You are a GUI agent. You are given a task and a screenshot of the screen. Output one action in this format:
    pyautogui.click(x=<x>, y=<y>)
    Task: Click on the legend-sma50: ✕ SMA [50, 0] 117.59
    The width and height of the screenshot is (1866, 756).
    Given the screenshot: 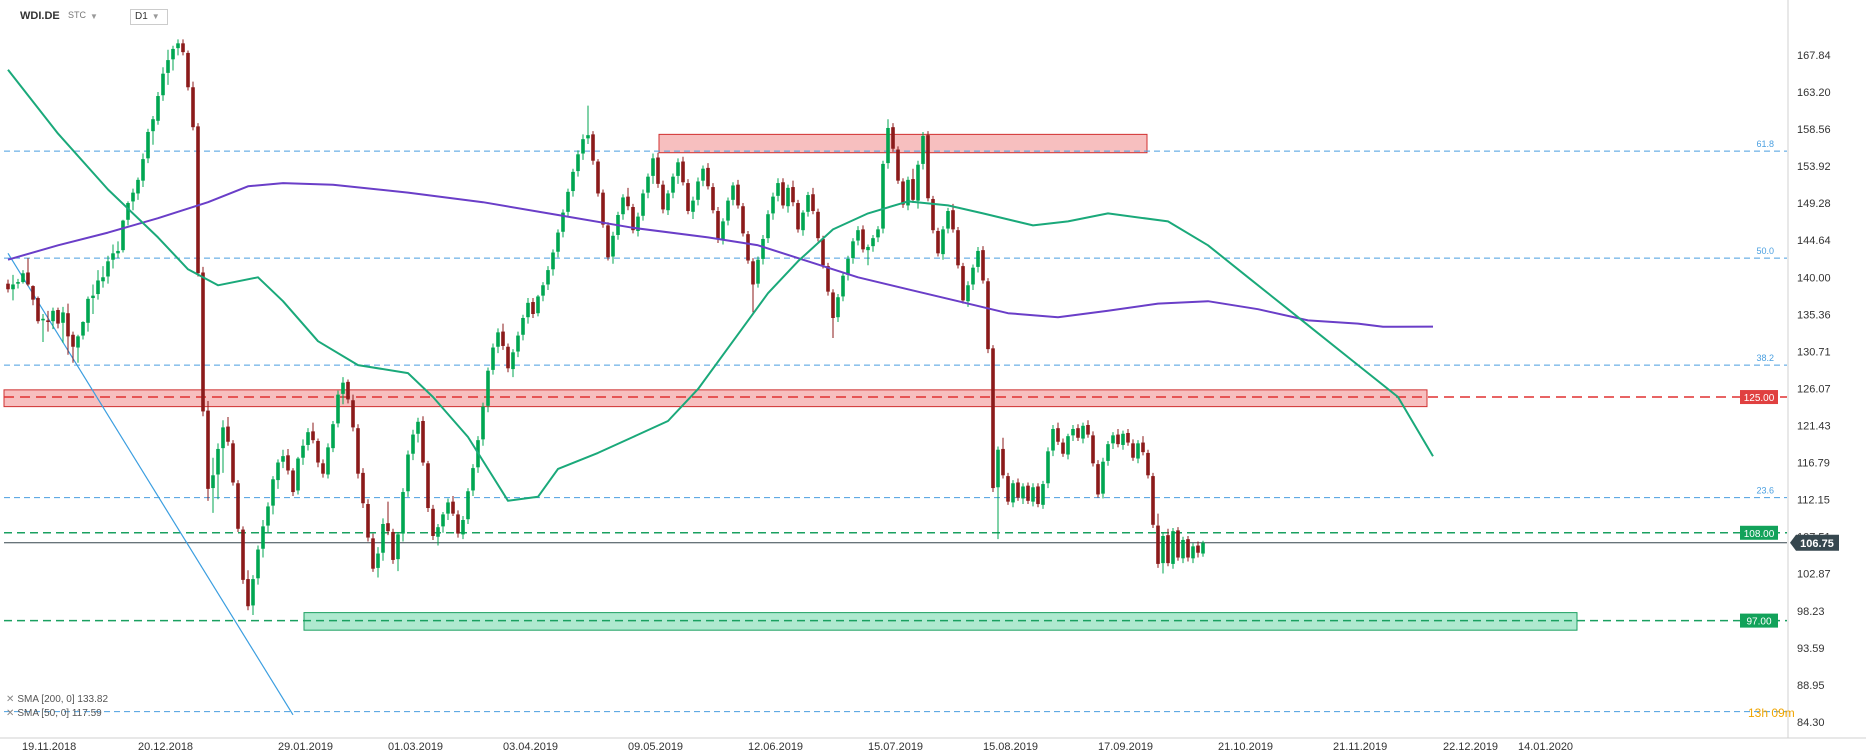 What is the action you would take?
    pyautogui.click(x=54, y=713)
    